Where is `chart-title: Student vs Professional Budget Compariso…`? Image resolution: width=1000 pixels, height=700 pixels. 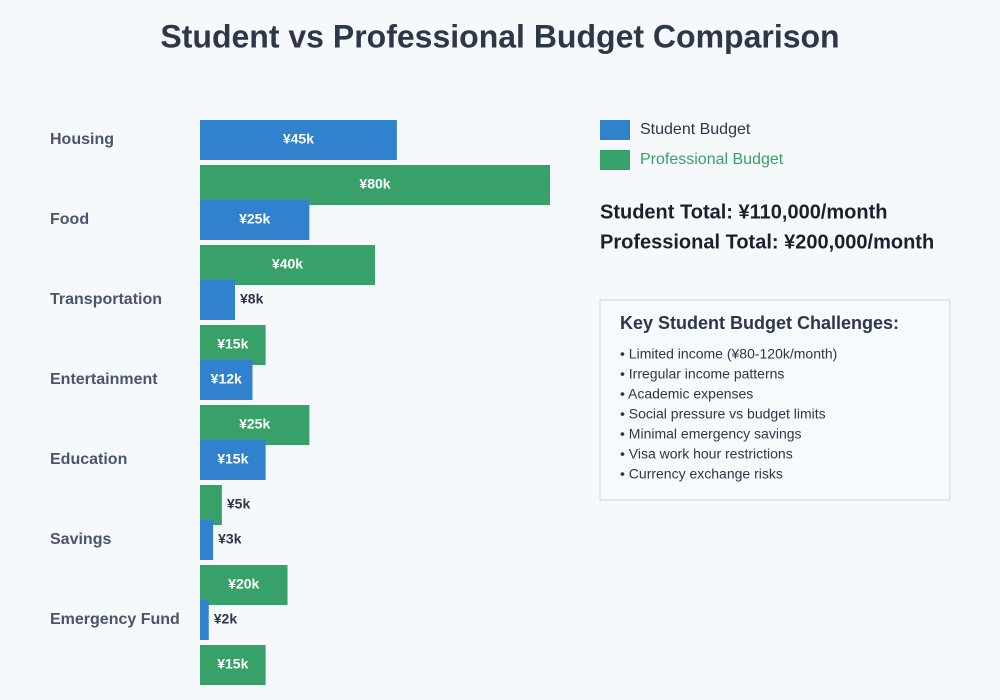
chart-title: Student vs Professional Budget Compariso… is located at coordinates (499, 36).